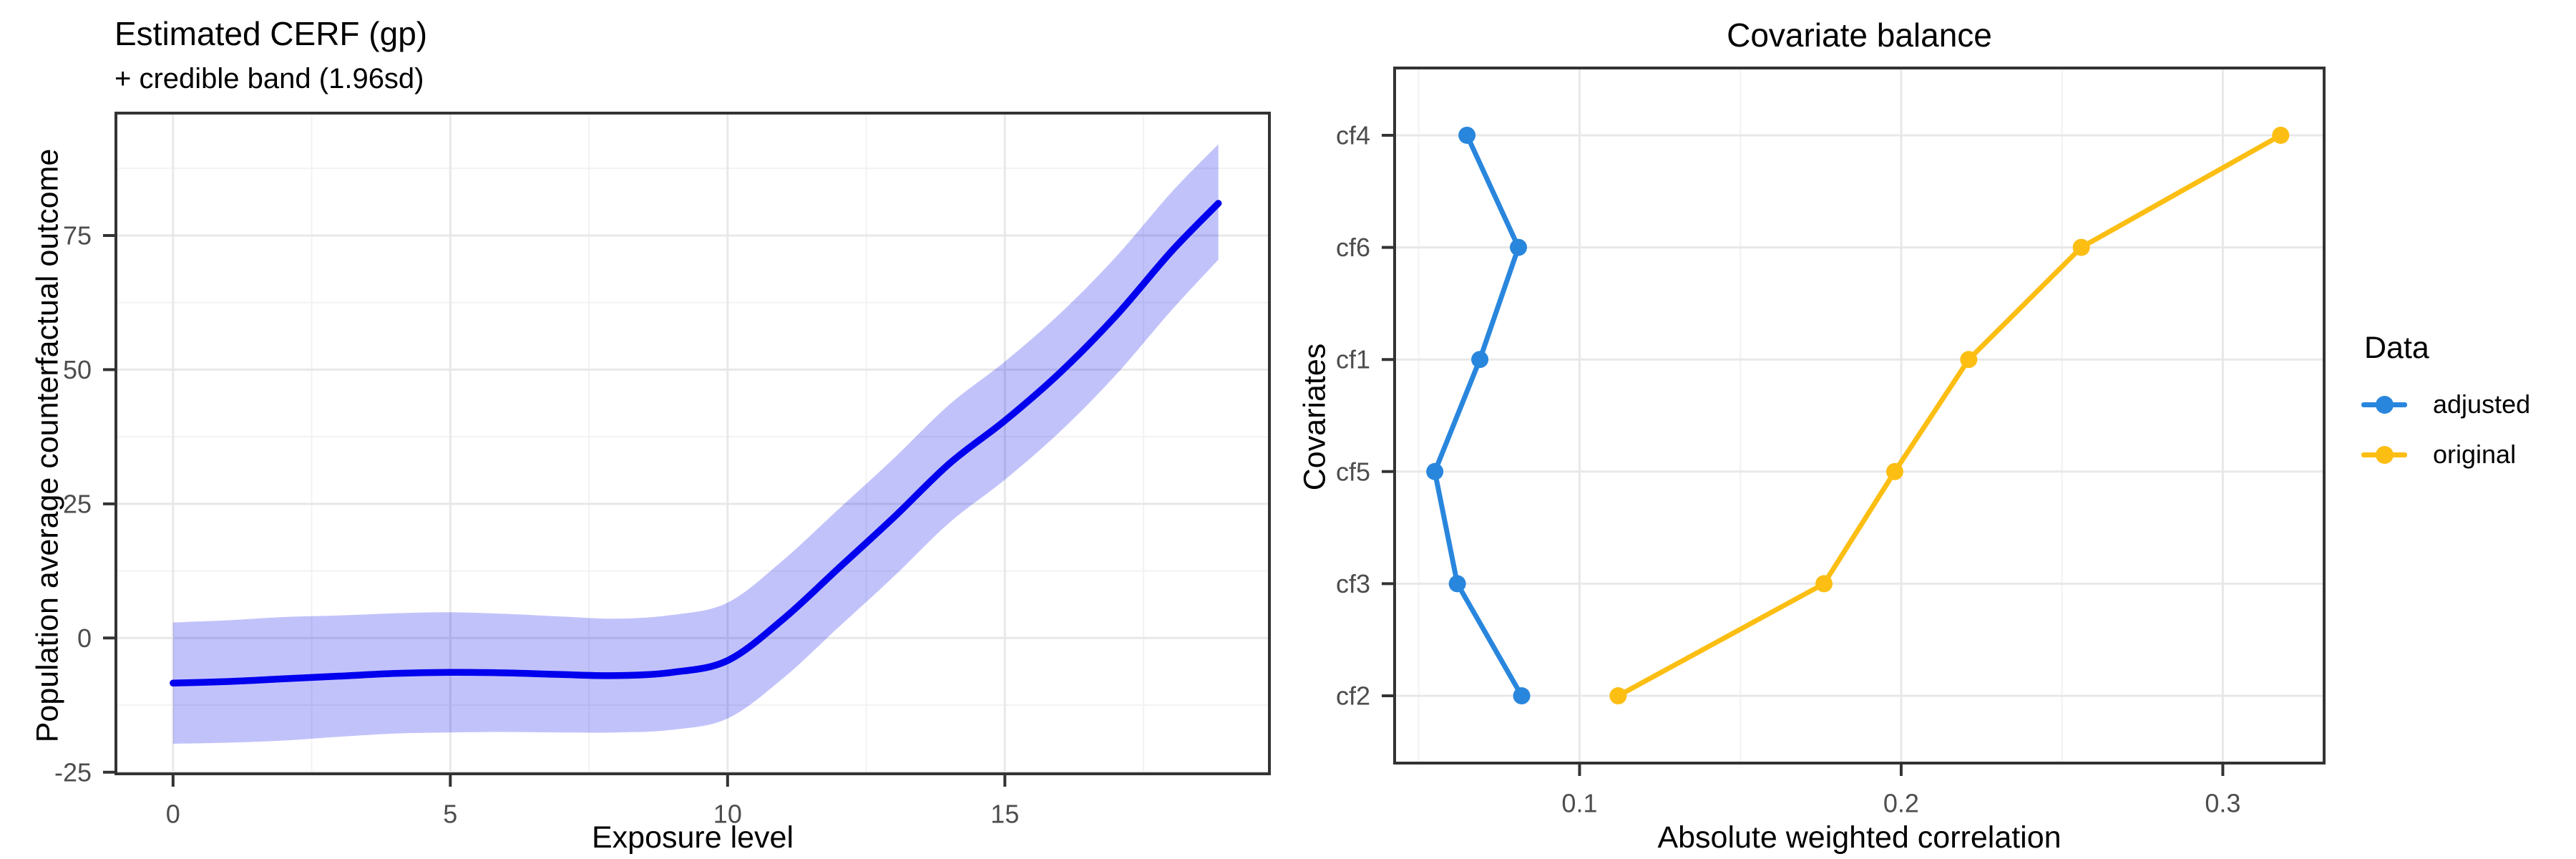 The width and height of the screenshot is (2576, 859). What do you see at coordinates (77, 503) in the screenshot?
I see `cerf-y-tick-label: 25` at bounding box center [77, 503].